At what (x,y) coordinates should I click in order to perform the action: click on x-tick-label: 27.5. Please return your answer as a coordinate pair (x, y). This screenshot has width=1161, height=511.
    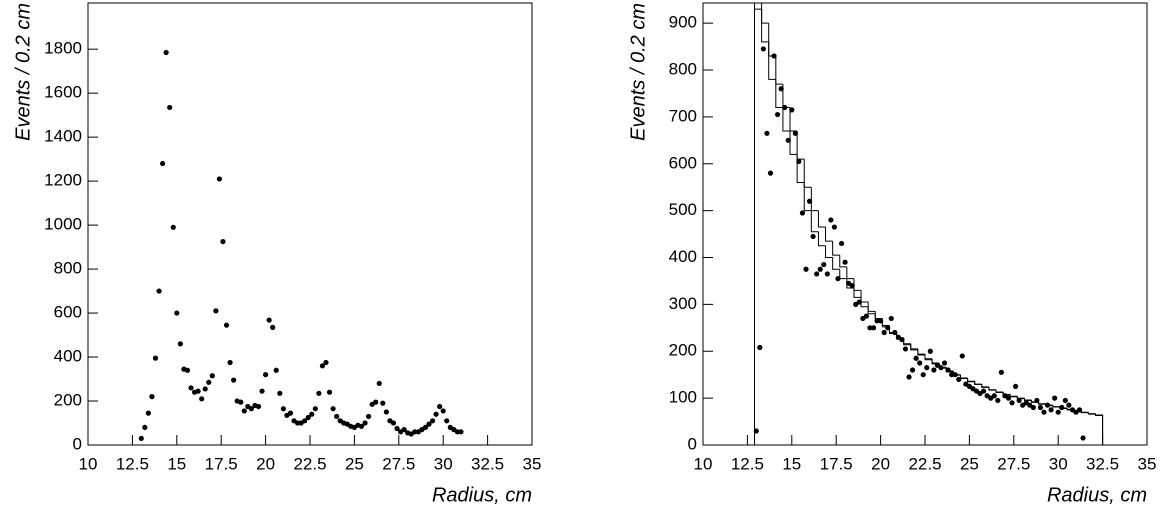
    Looking at the image, I should click on (1013, 463).